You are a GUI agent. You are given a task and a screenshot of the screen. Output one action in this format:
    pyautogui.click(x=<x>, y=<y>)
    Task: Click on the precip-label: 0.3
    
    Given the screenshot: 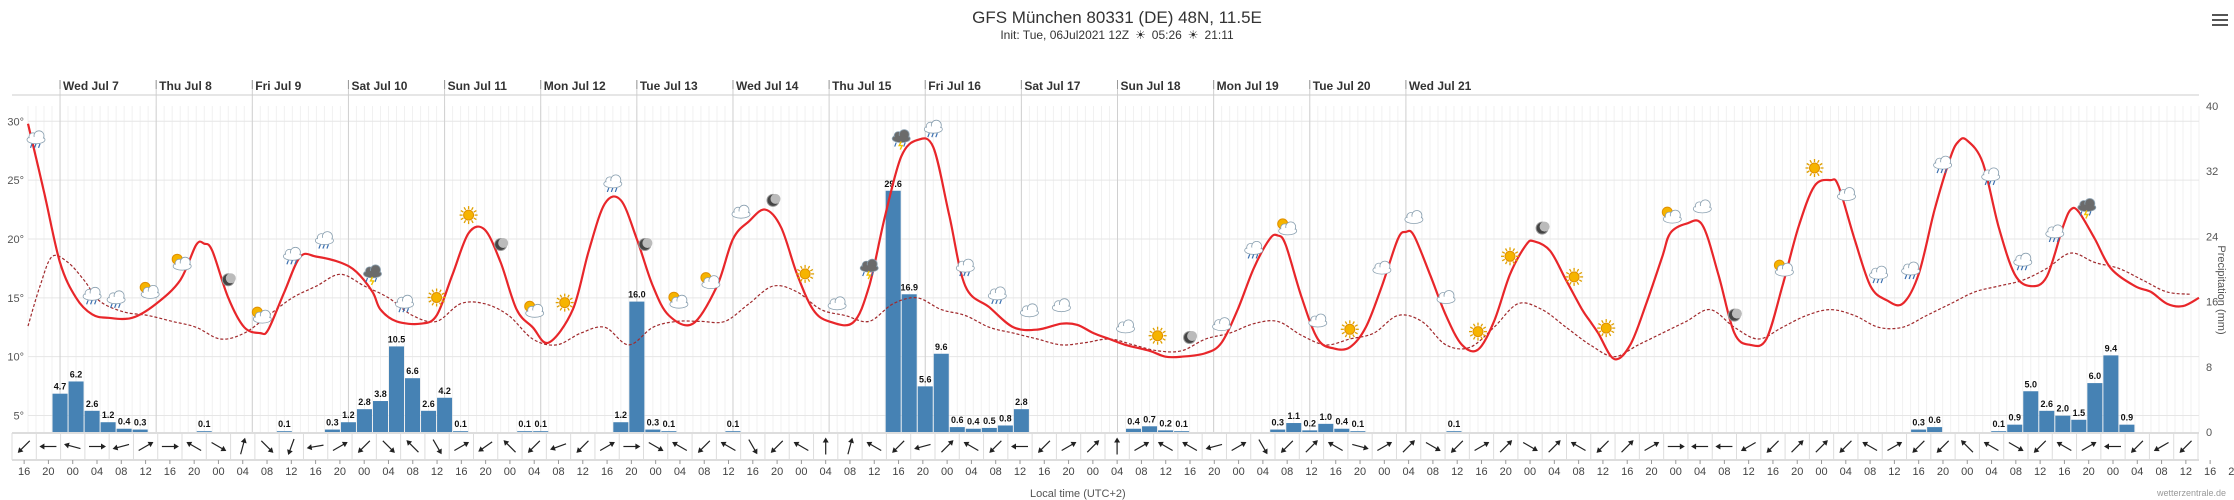 What is the action you would take?
    pyautogui.click(x=1277, y=423)
    